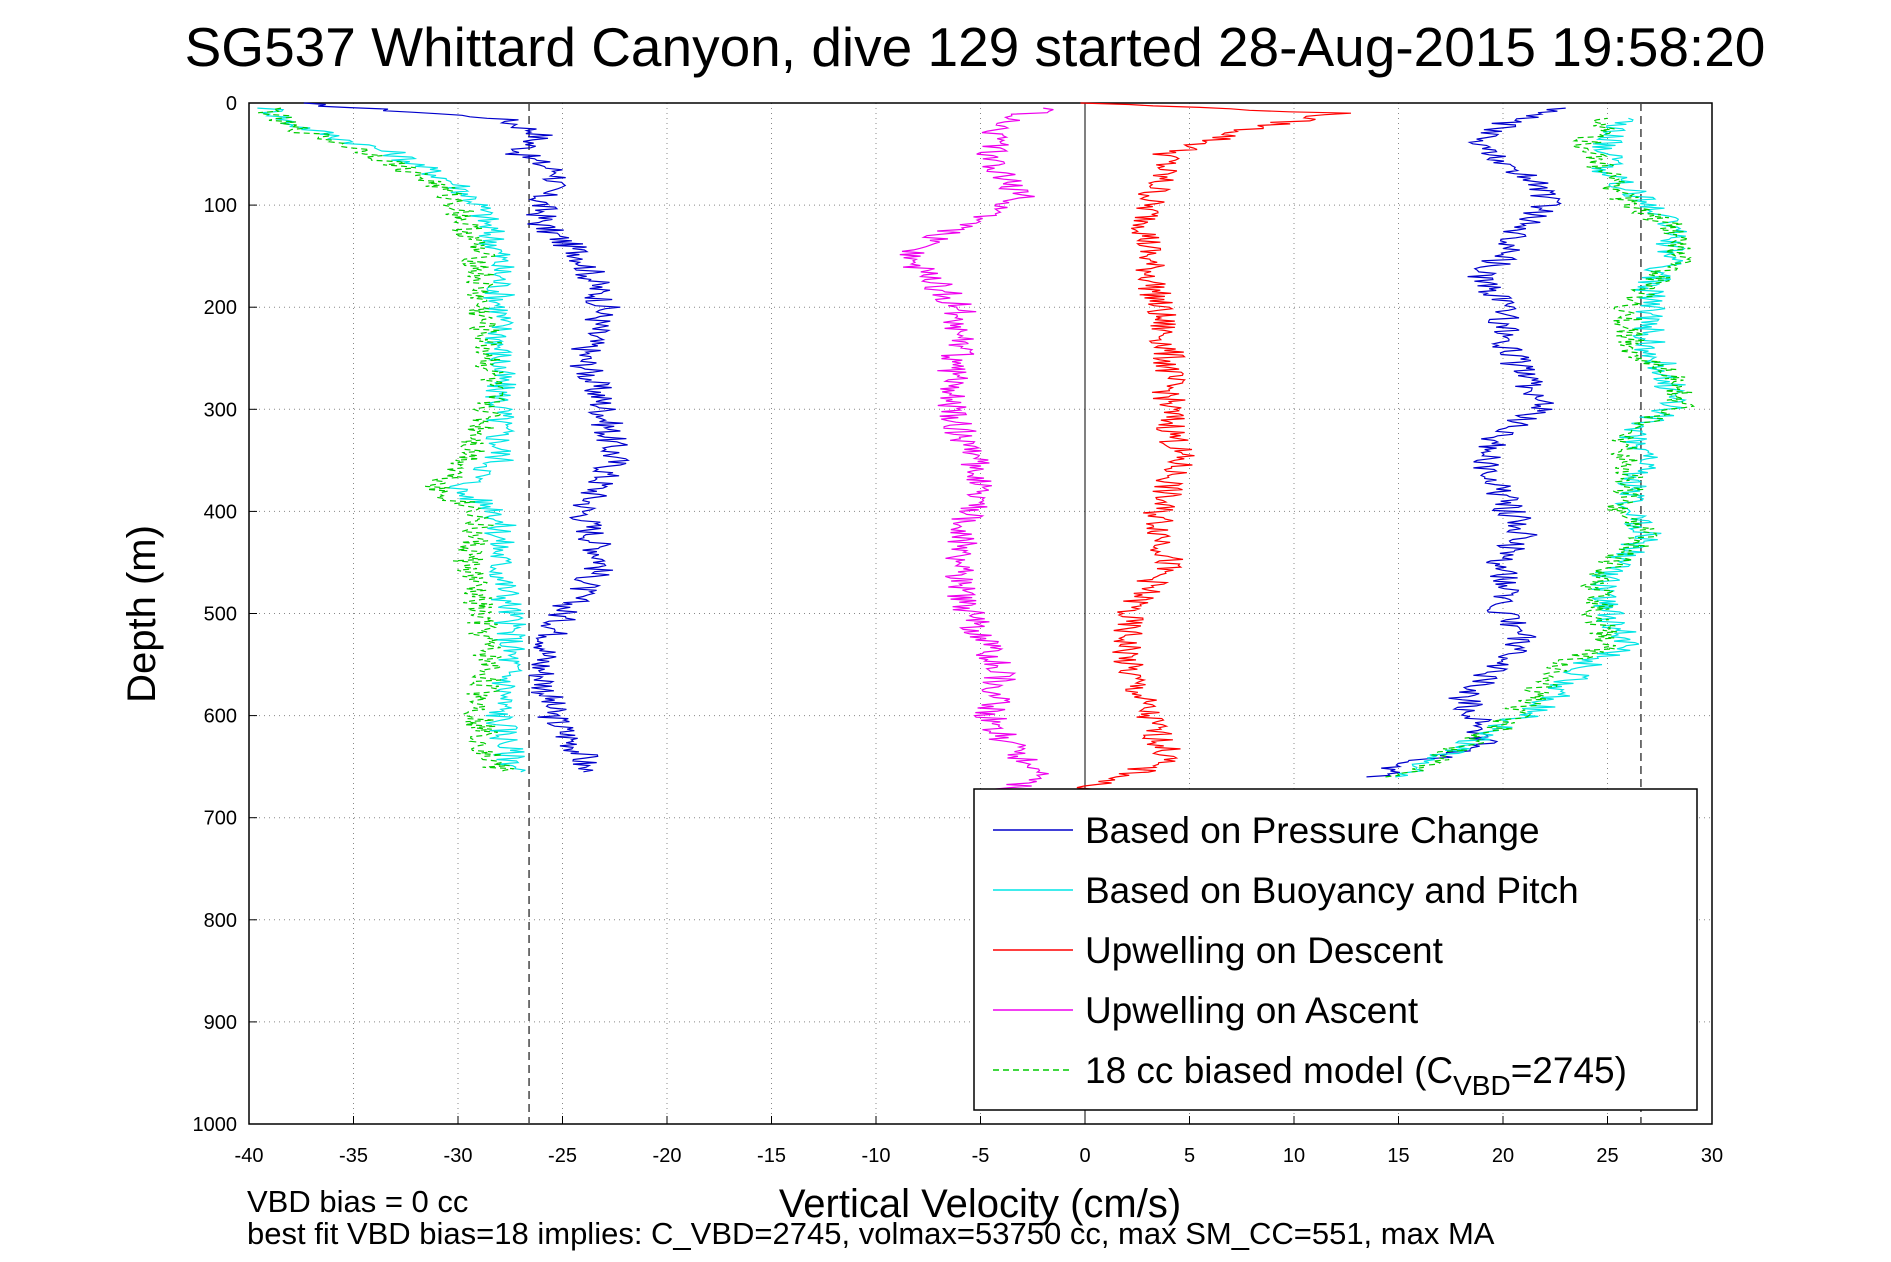 This screenshot has width=1891, height=1262. I want to click on legend-label-suffix: =2745), so click(1569, 1070).